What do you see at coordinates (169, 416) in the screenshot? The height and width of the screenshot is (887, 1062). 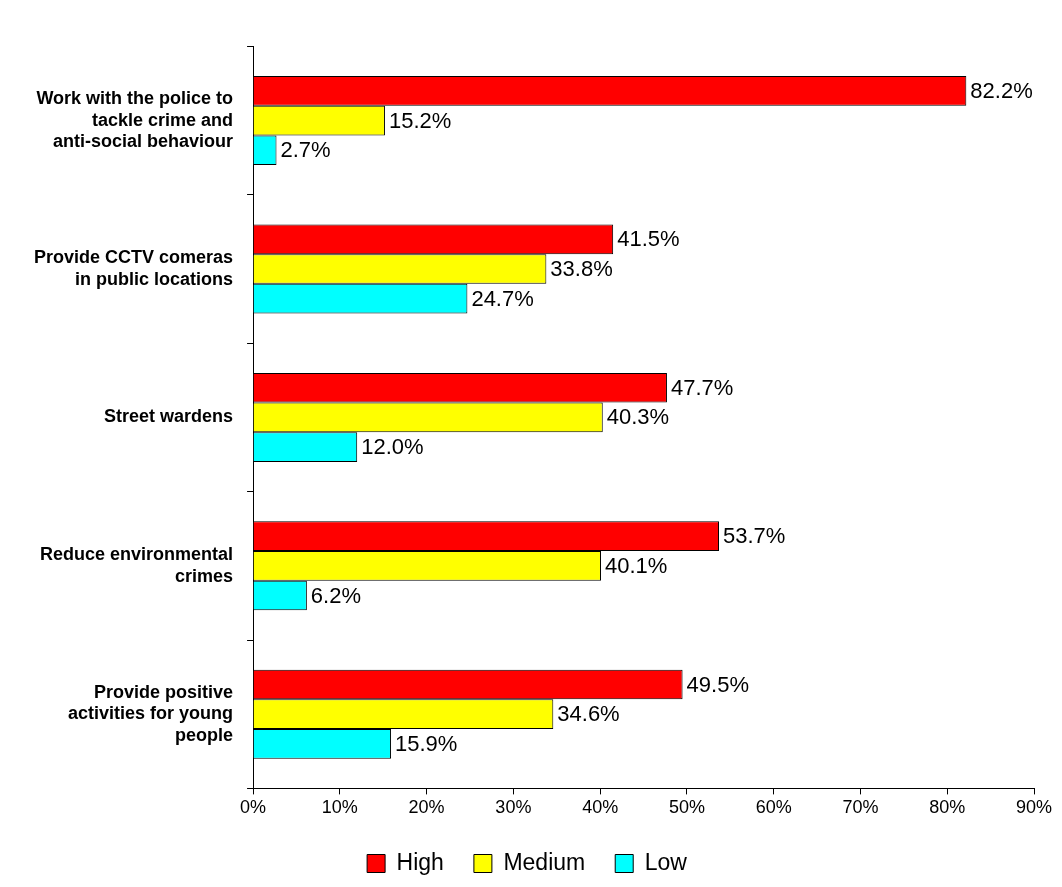 I see `y-tick-label: Street wardens` at bounding box center [169, 416].